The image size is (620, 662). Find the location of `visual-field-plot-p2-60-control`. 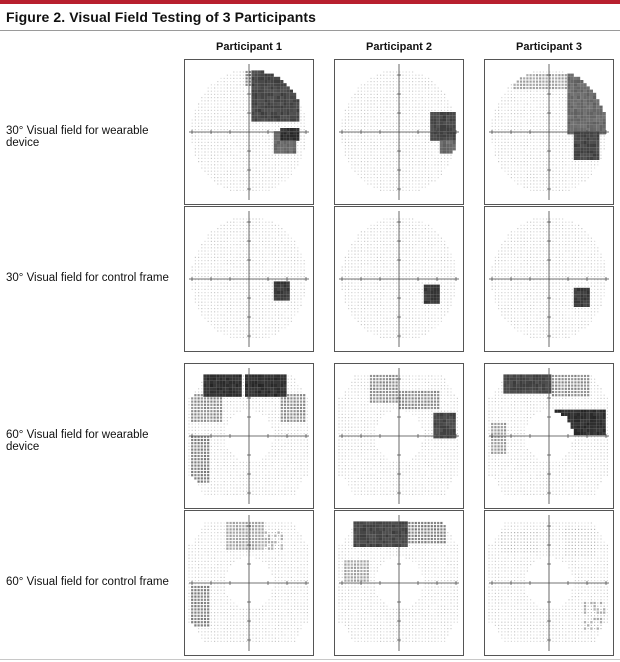

visual-field-plot-p2-60-control is located at coordinates (399, 583).